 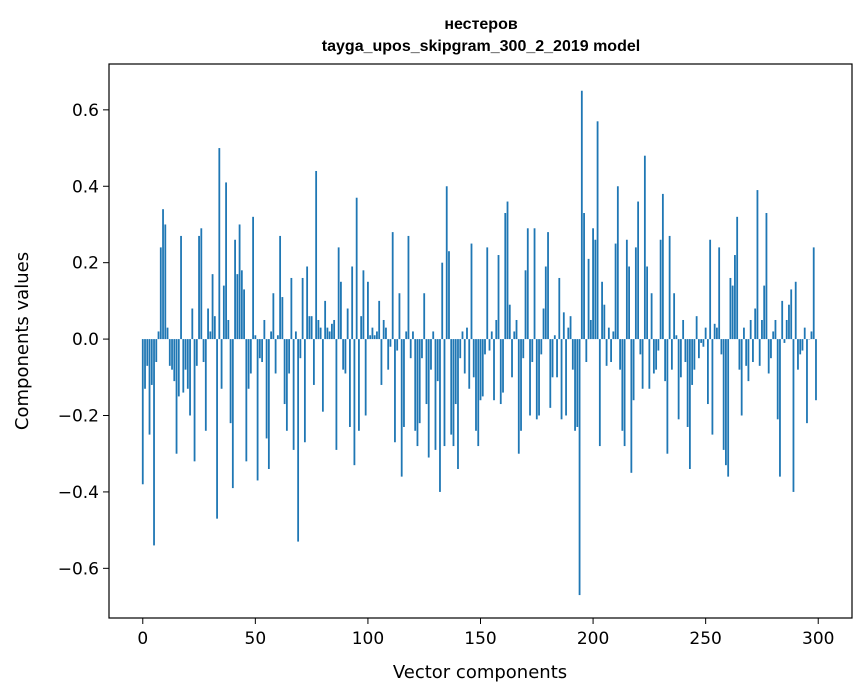 What do you see at coordinates (480, 639) in the screenshot?
I see `x-tick-label: 150` at bounding box center [480, 639].